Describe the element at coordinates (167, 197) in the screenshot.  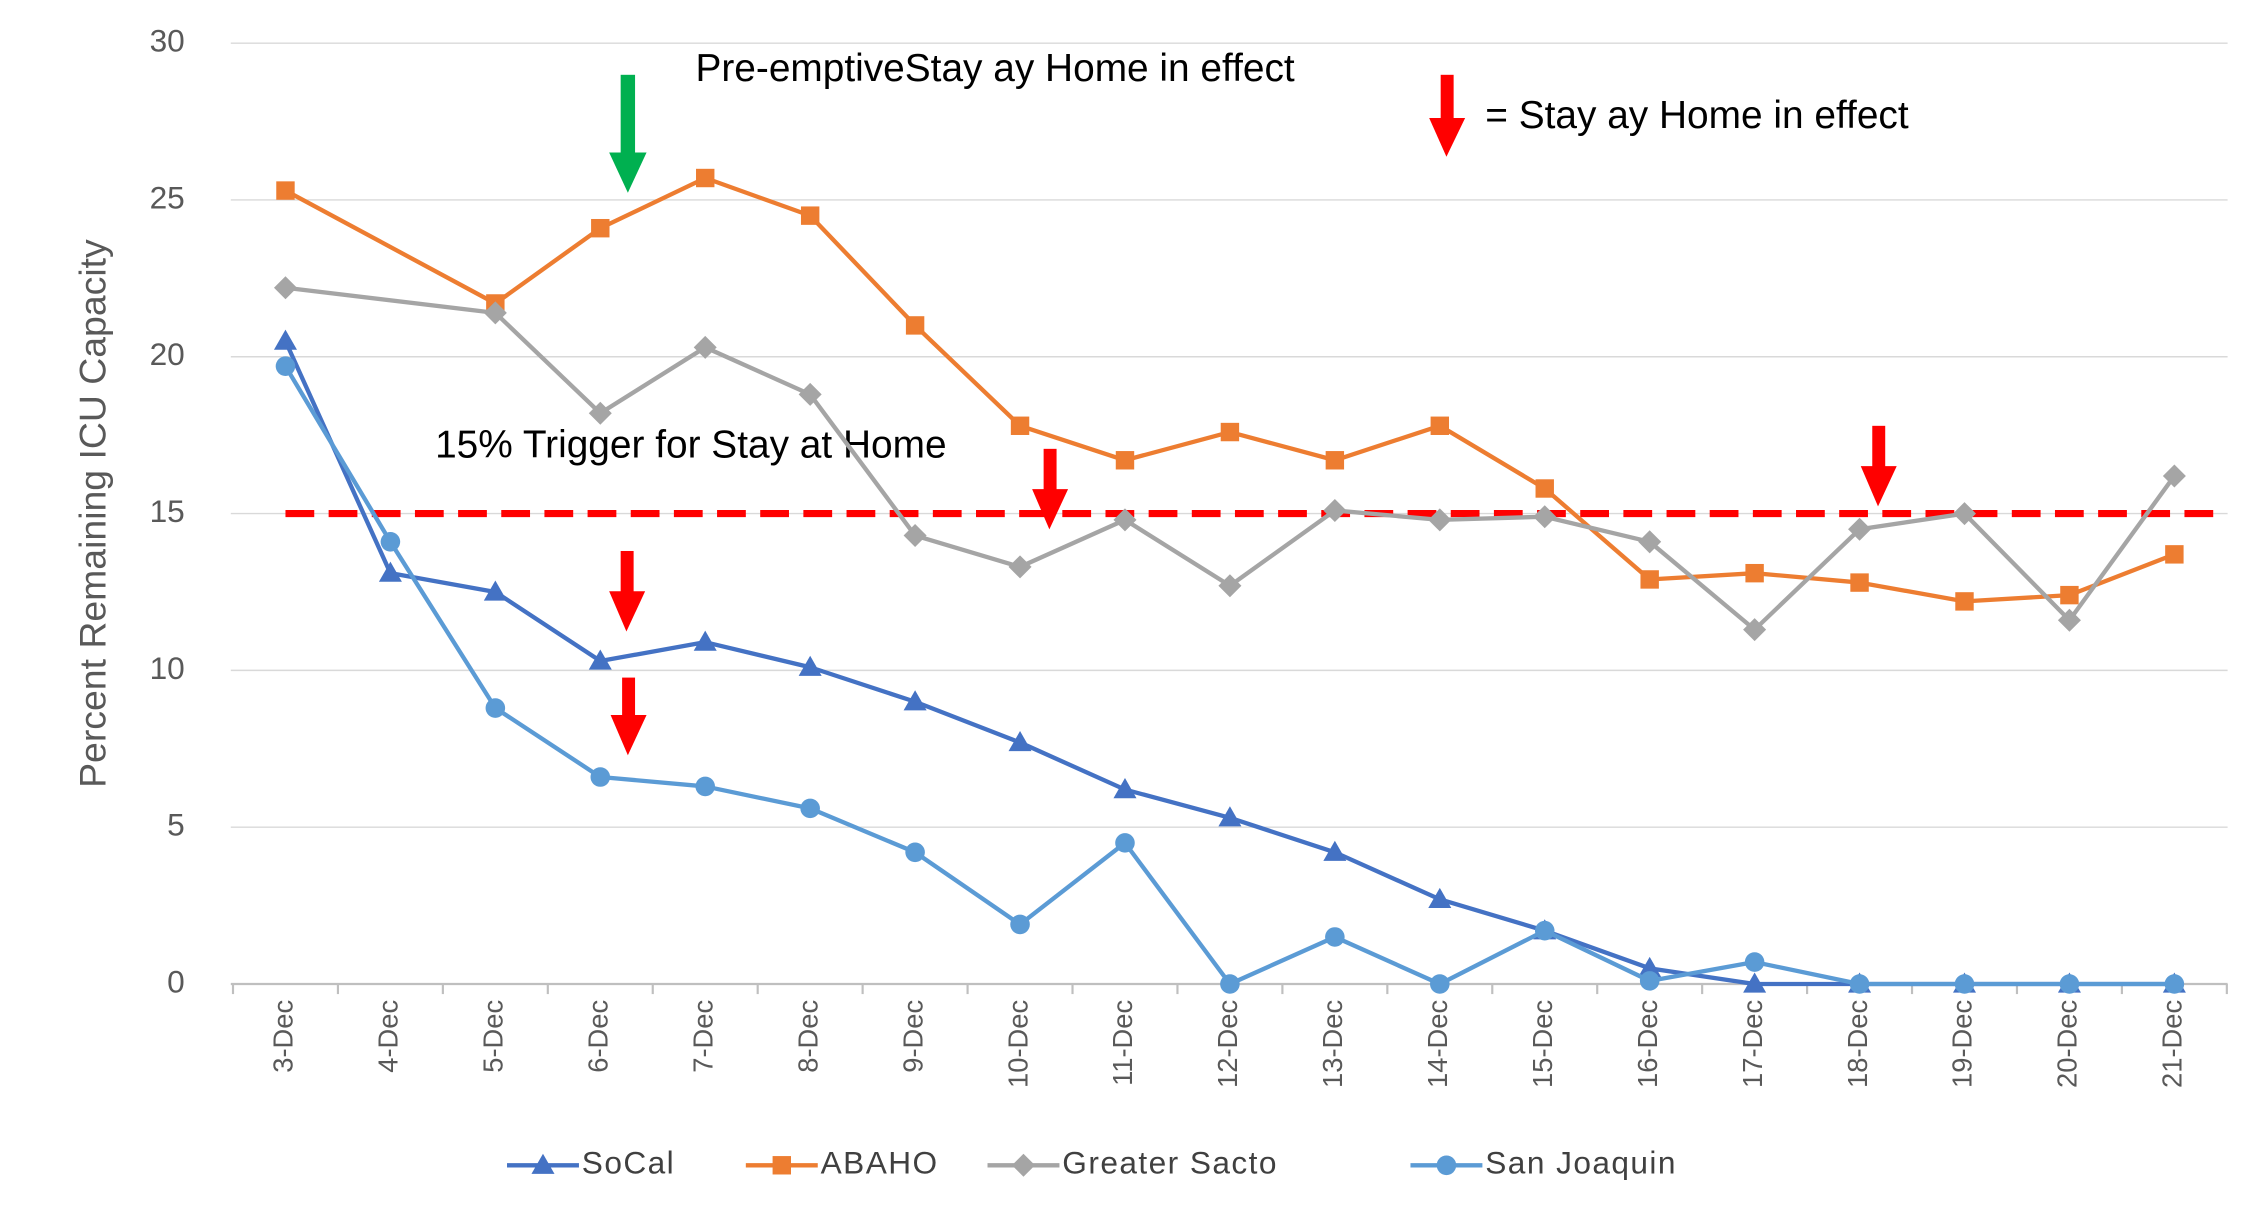
I see `y-tick-label: 25` at that location.